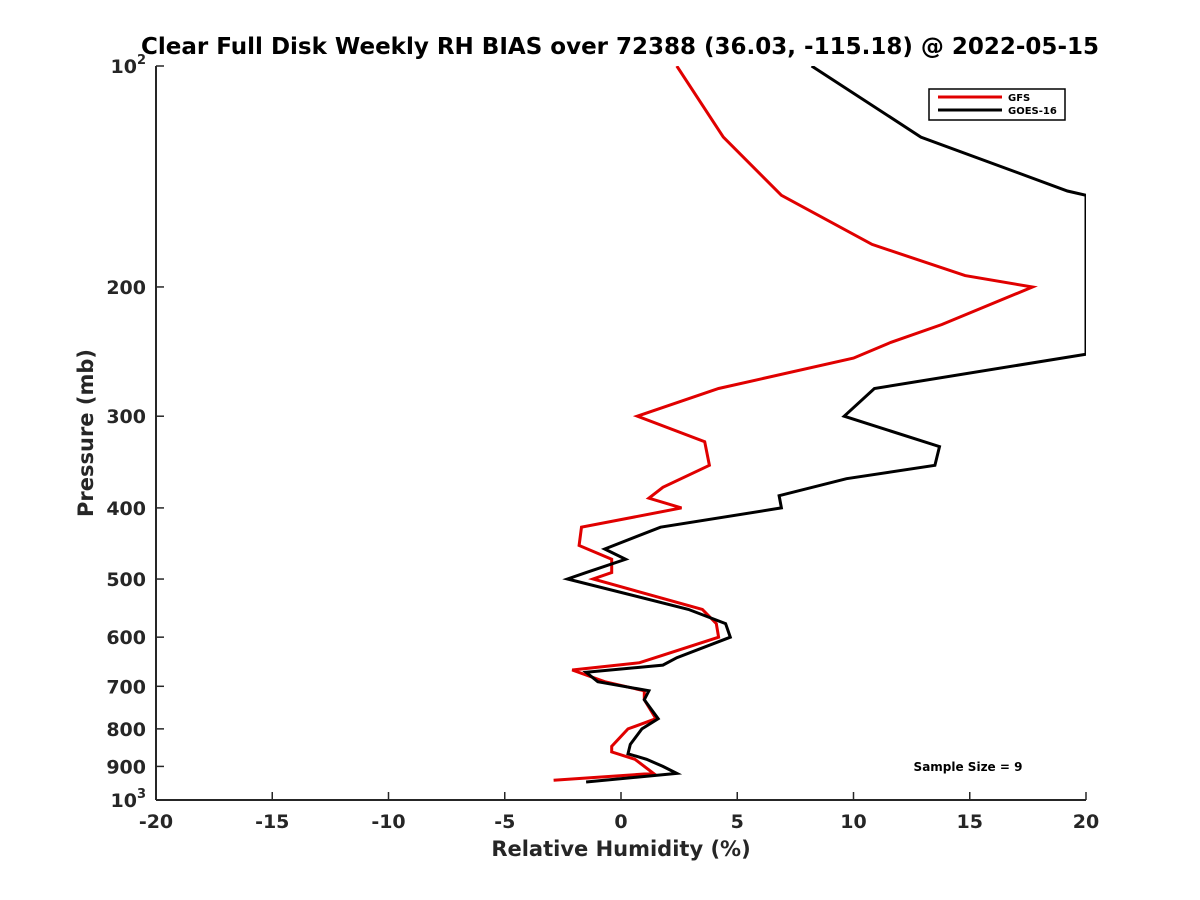 The width and height of the screenshot is (1200, 900). I want to click on y-axis-label: Pressure (mb), so click(86, 433).